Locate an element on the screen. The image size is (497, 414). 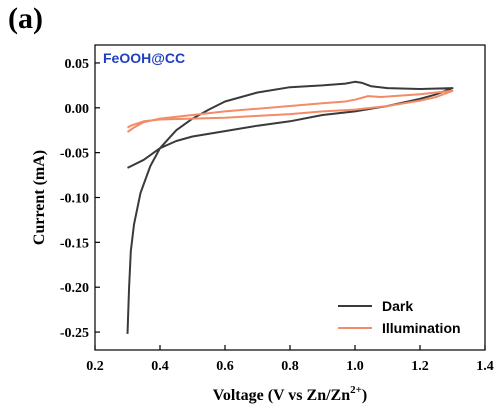
x-axis-title-sup: 2+ is located at coordinates (356, 390).